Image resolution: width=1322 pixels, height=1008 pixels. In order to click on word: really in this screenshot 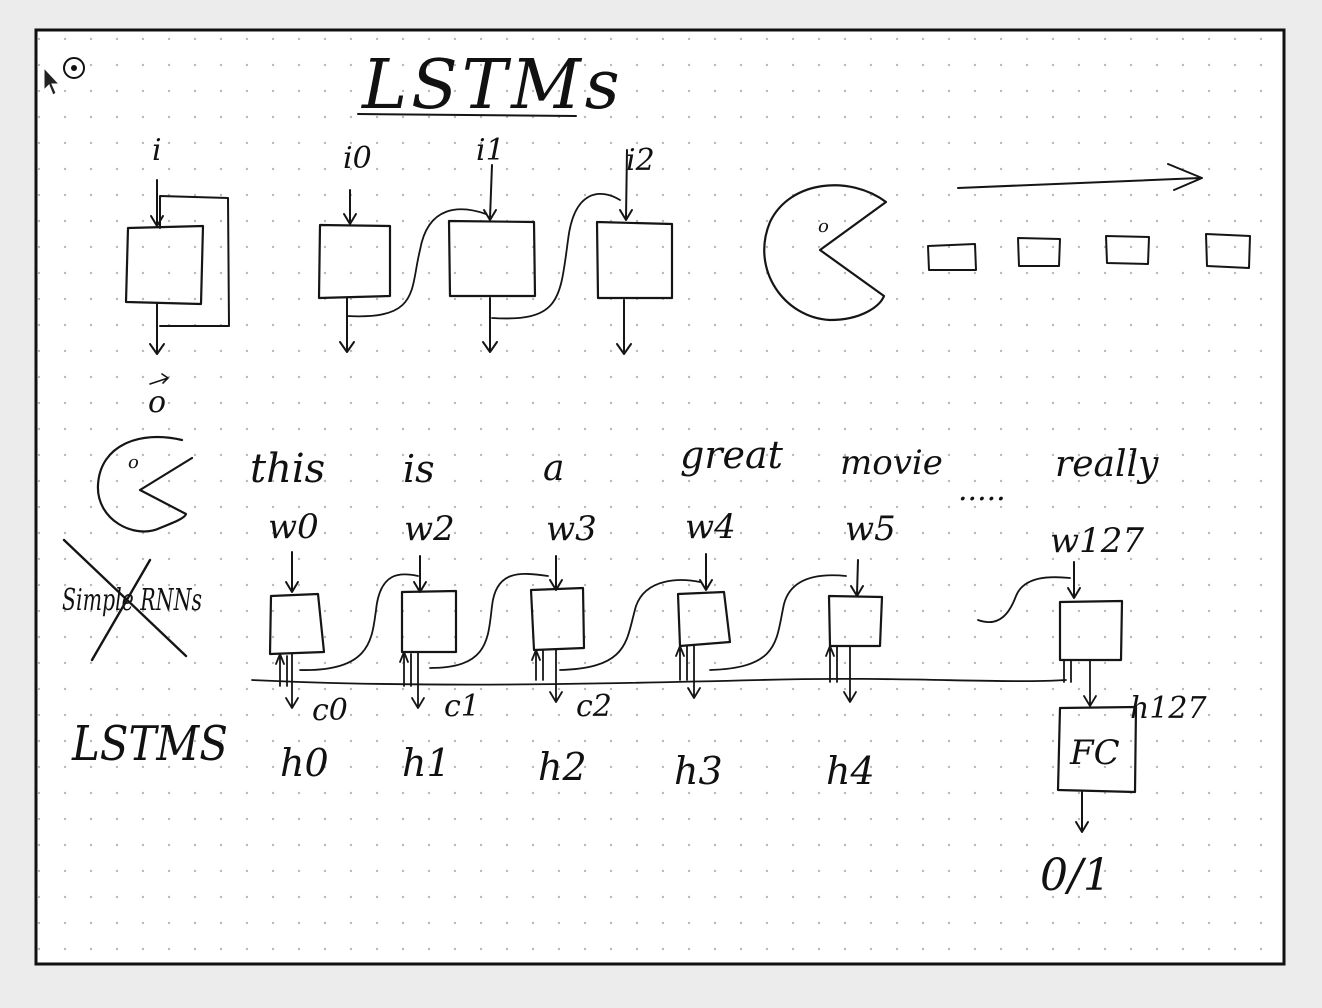, I will do `click(1107, 464)`.